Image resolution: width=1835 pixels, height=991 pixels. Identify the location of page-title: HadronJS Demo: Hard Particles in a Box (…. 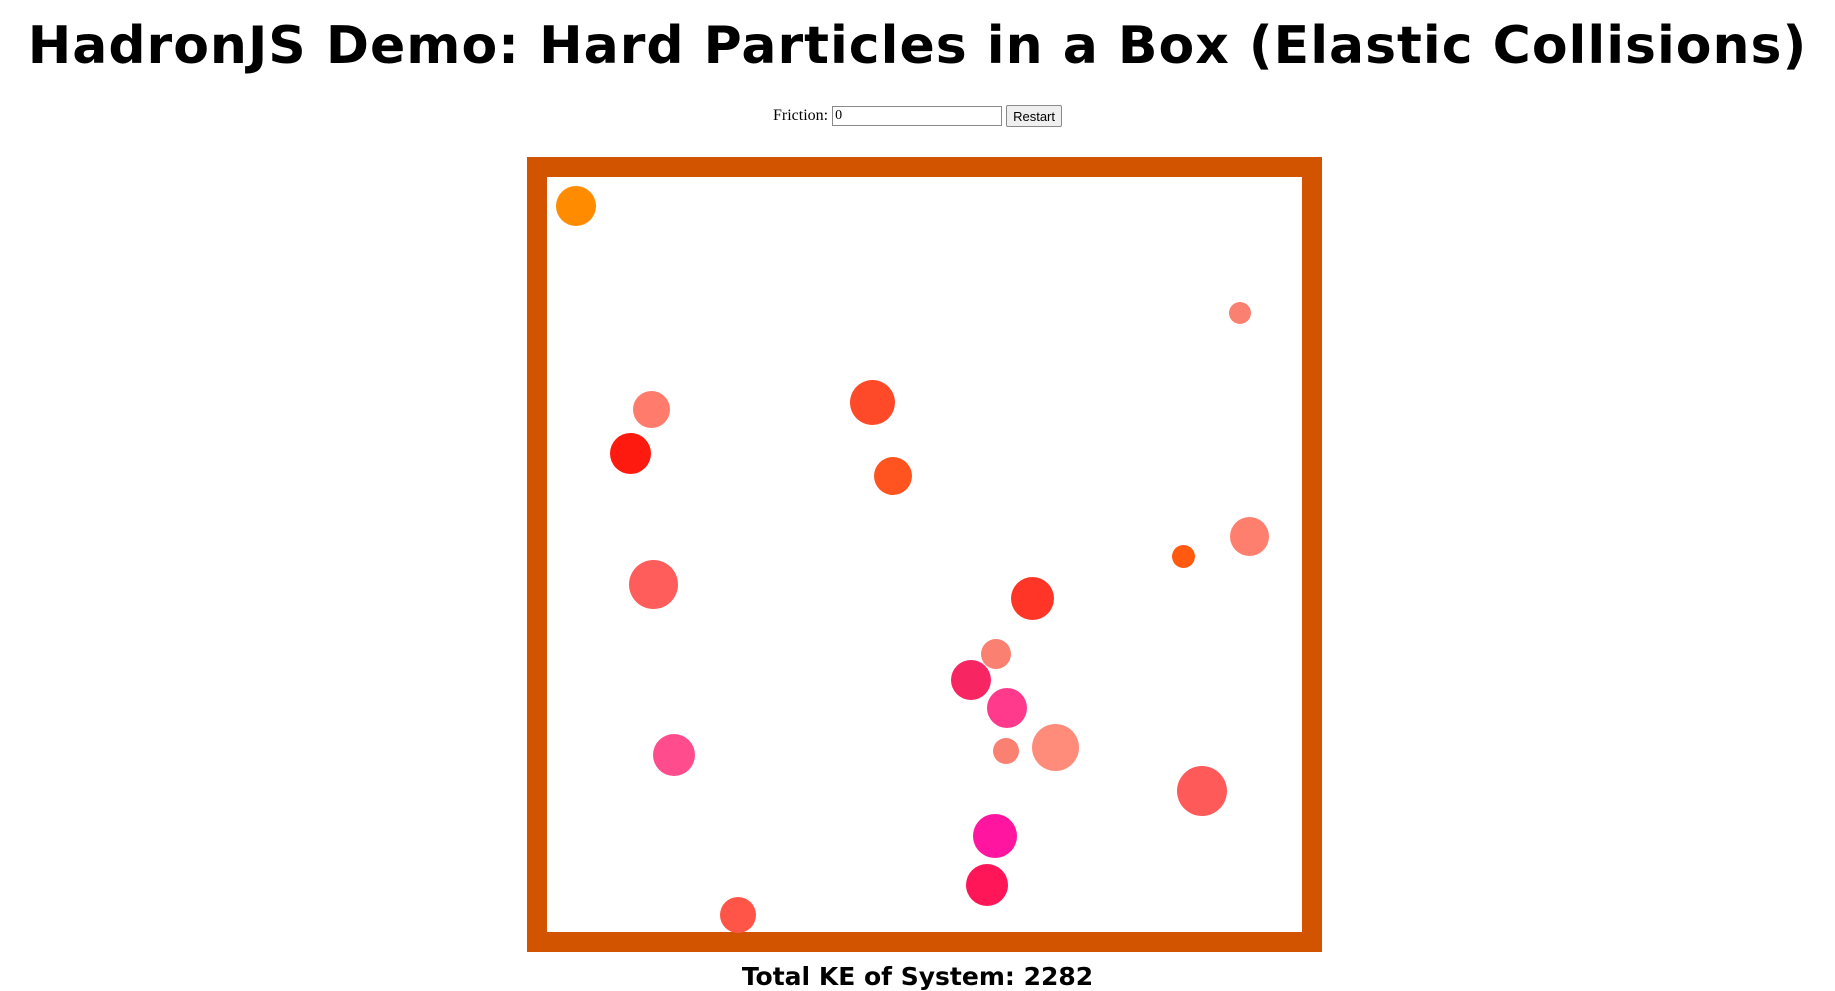
(917, 46).